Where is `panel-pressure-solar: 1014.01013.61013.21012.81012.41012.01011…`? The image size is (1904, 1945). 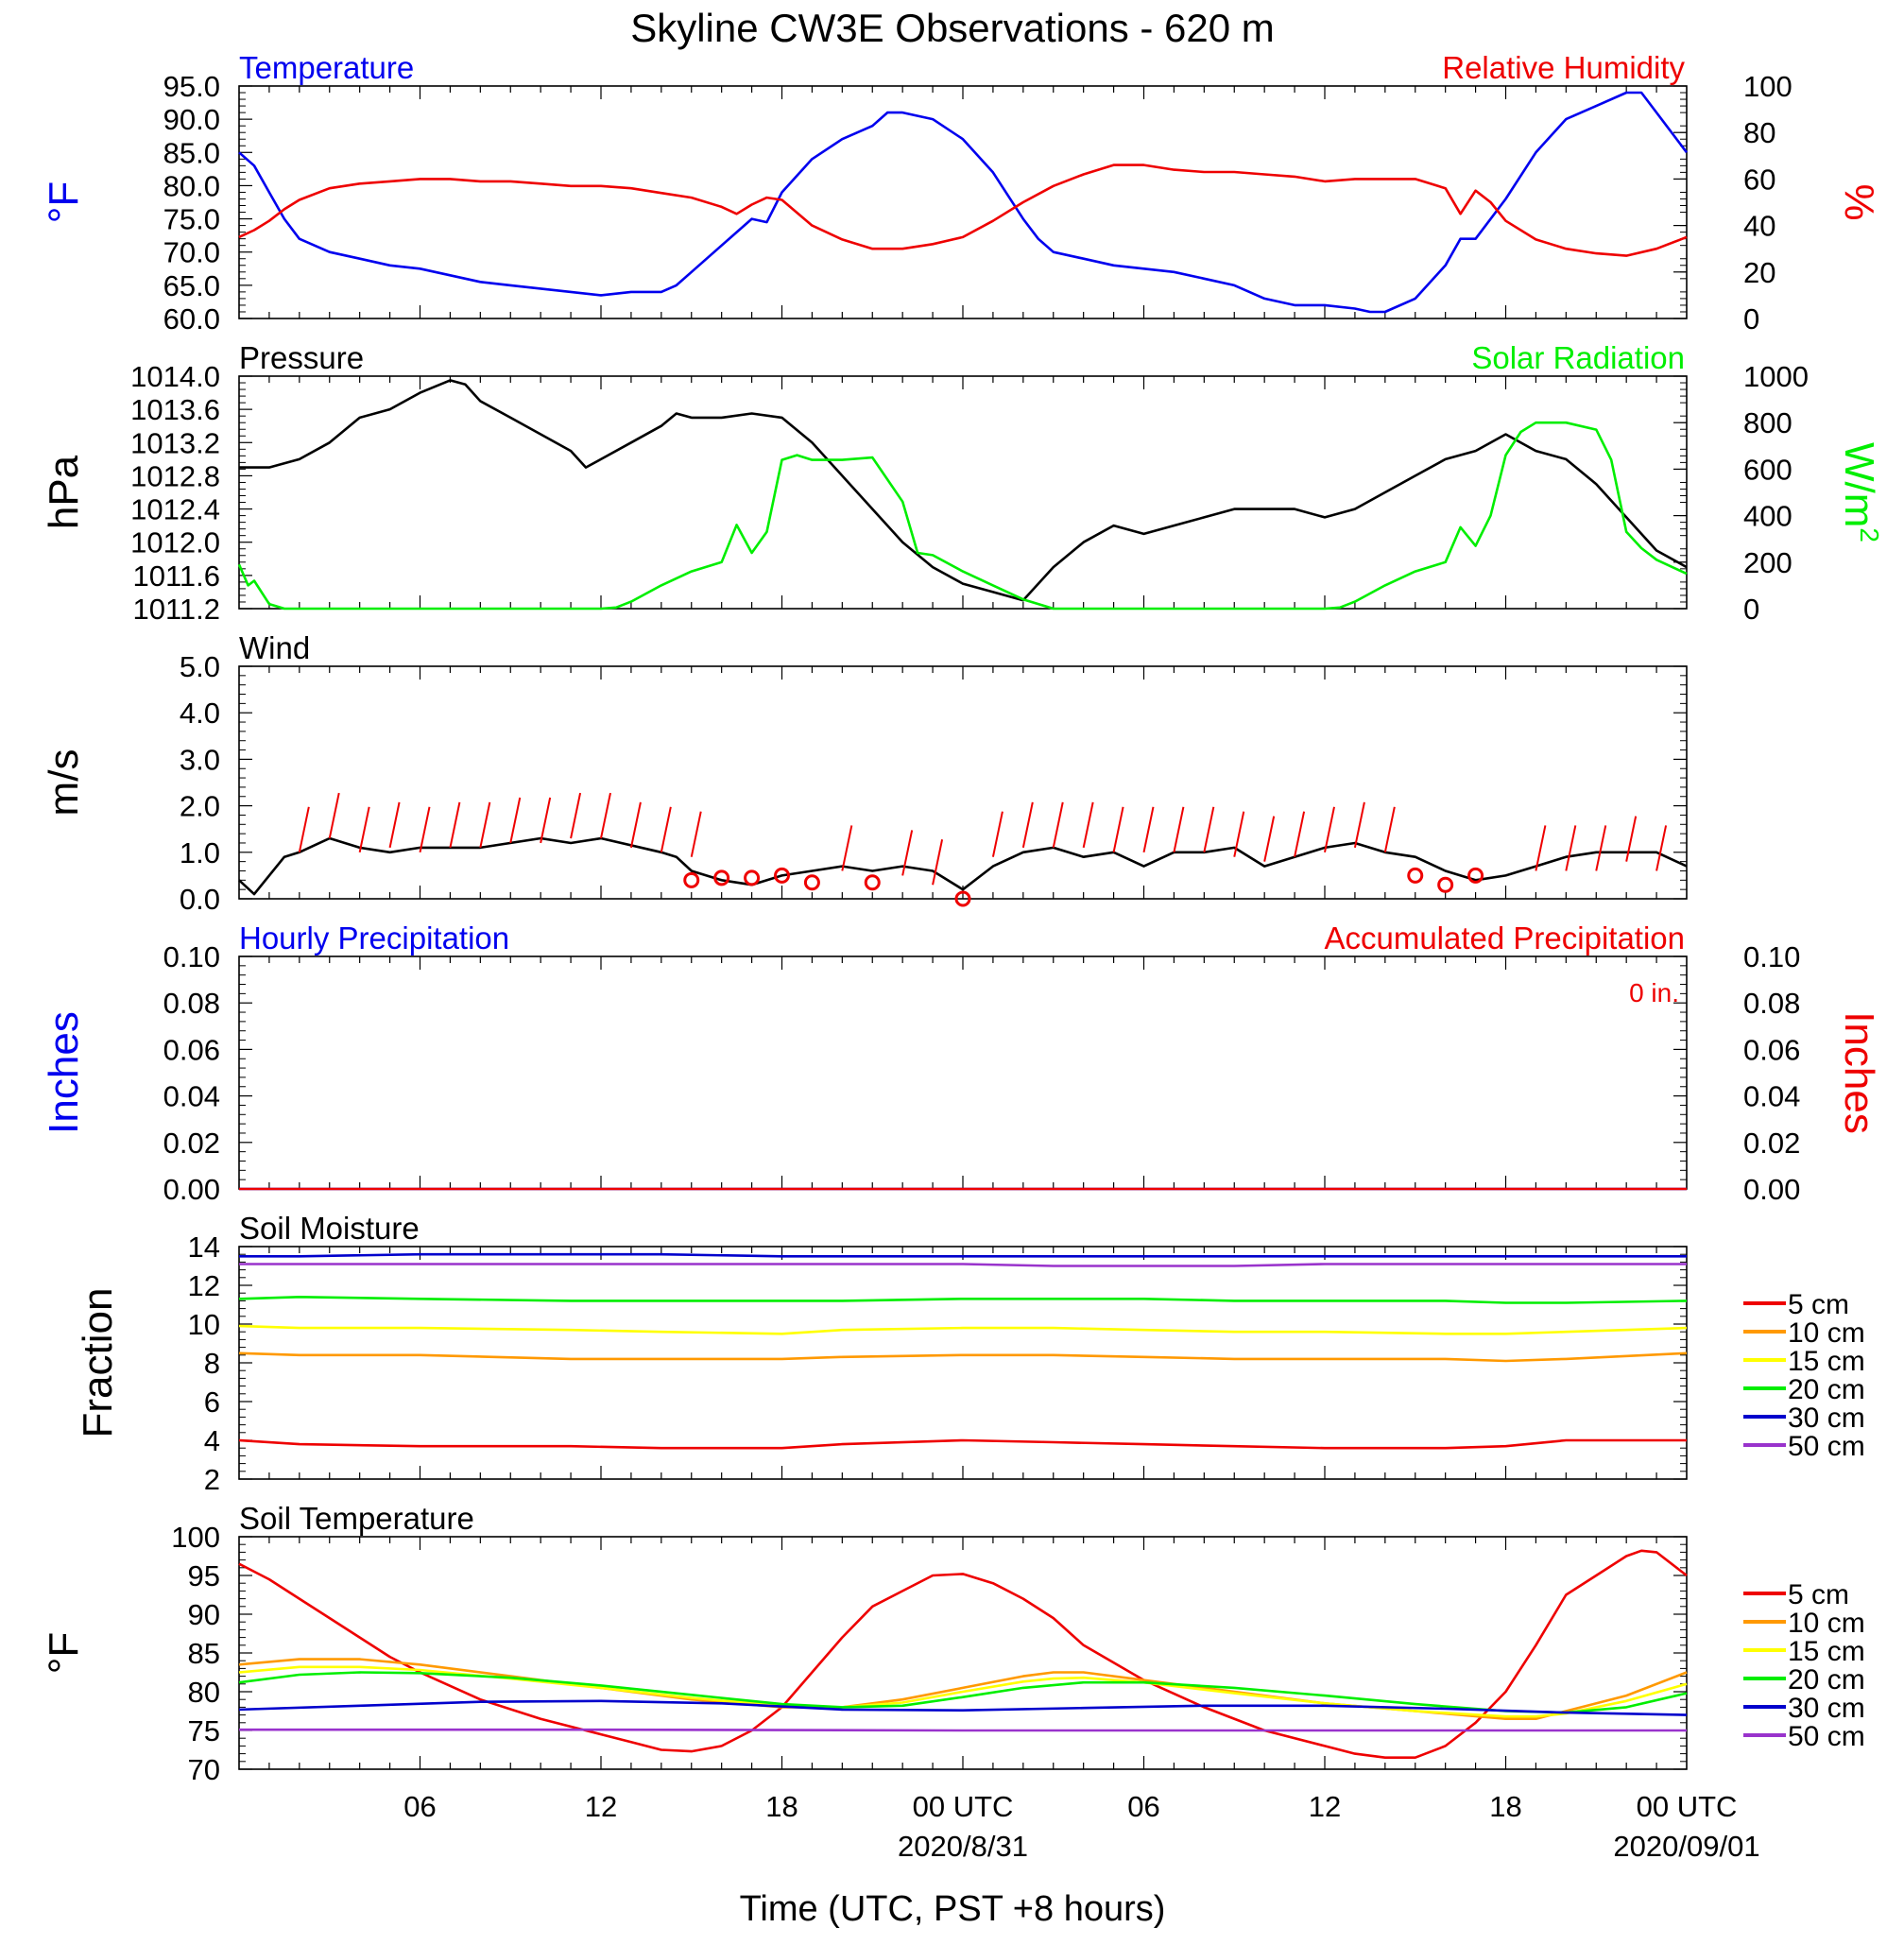
panel-pressure-solar: 1014.01013.61013.21012.81012.41012.01011… is located at coordinates (962, 483).